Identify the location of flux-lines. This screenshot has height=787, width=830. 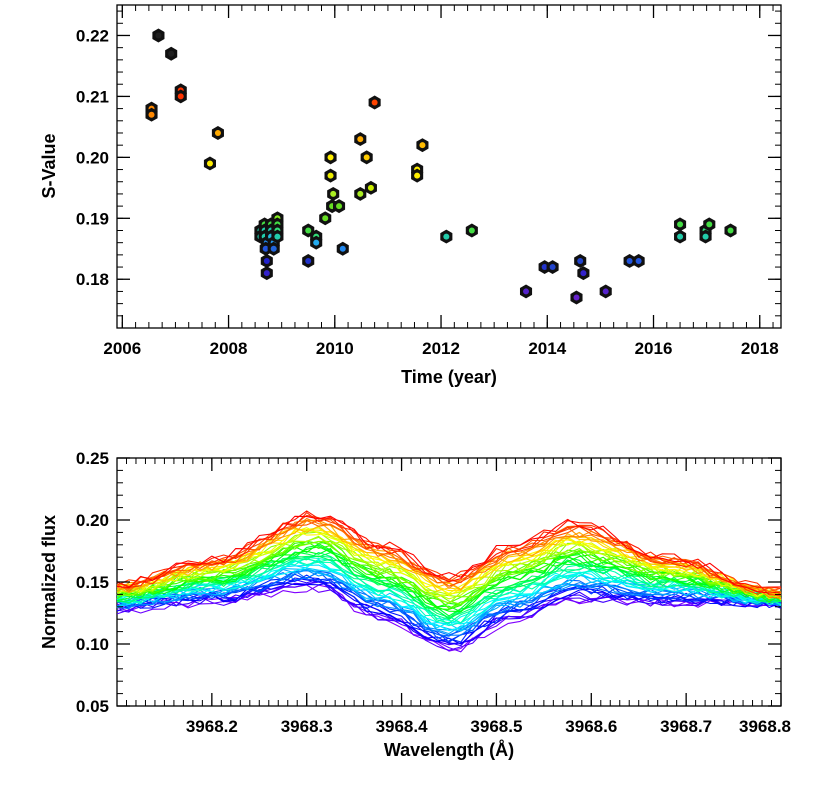
(449, 581).